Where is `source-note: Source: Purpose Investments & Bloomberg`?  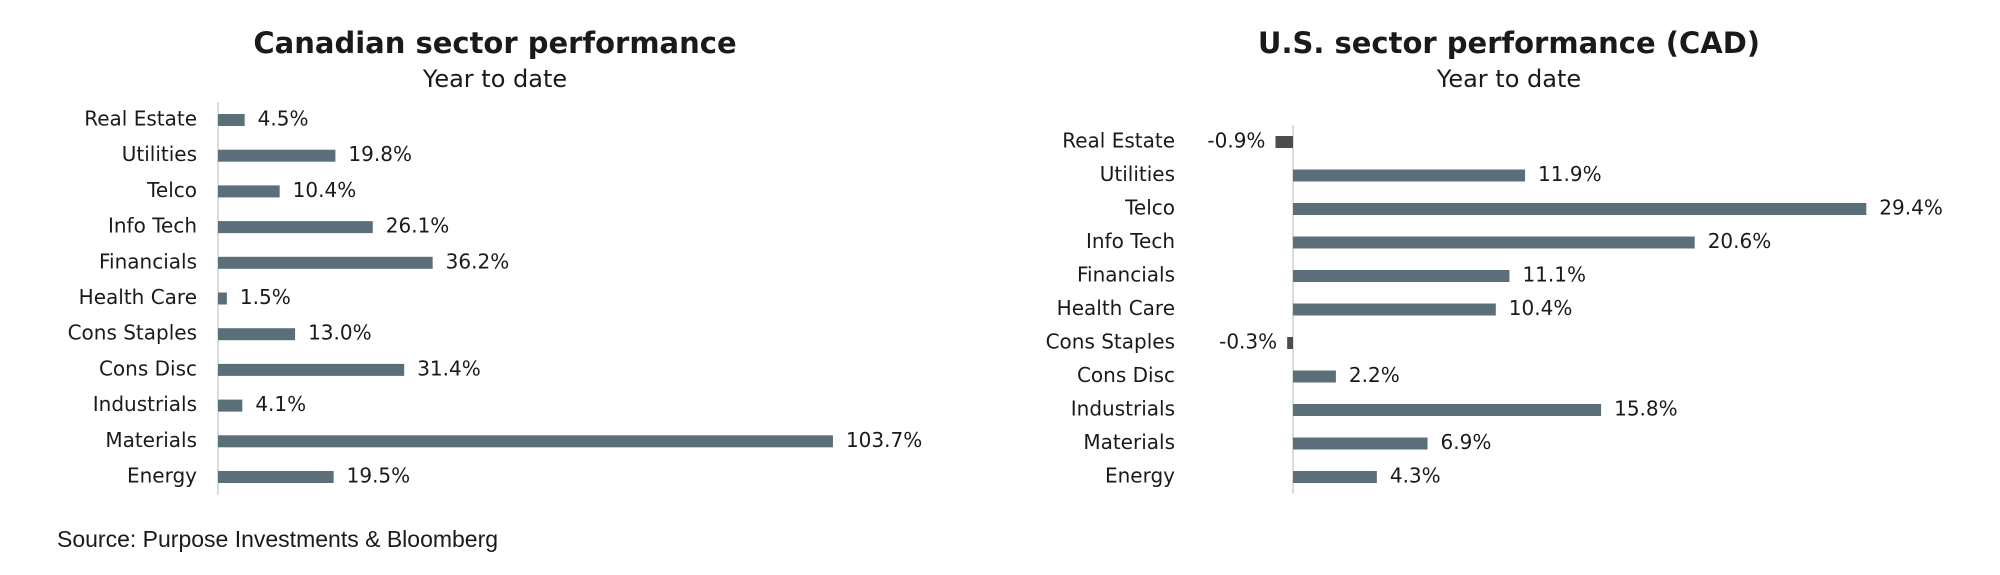 source-note: Source: Purpose Investments & Bloomberg is located at coordinates (277, 539).